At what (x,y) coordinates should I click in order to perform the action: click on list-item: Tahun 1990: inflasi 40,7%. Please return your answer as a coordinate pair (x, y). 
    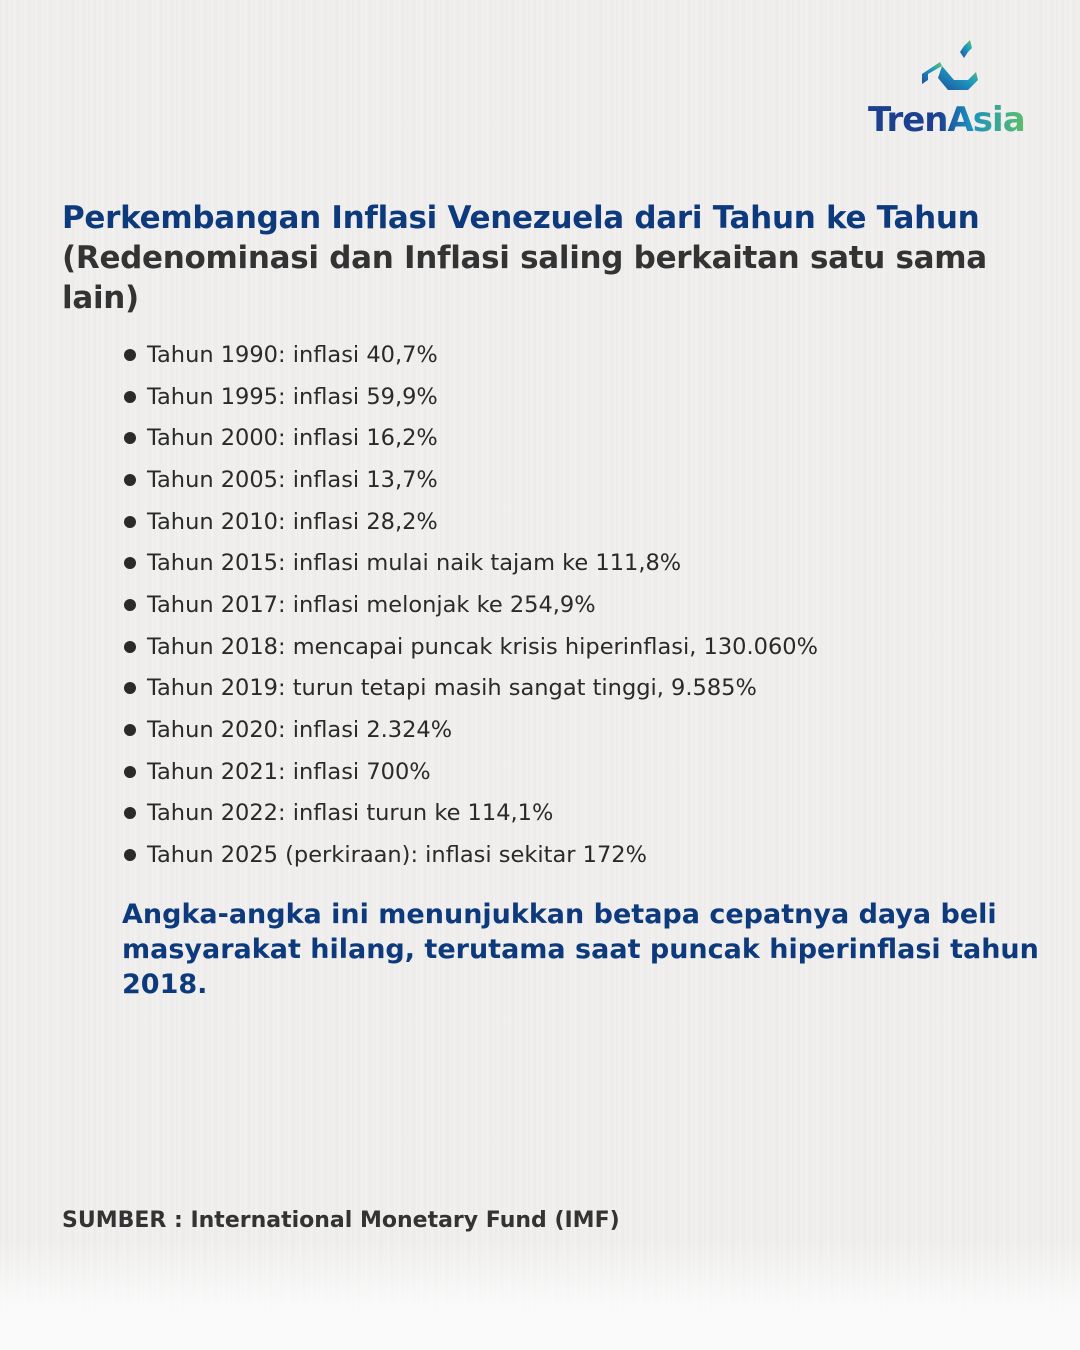
    Looking at the image, I should click on (471, 355).